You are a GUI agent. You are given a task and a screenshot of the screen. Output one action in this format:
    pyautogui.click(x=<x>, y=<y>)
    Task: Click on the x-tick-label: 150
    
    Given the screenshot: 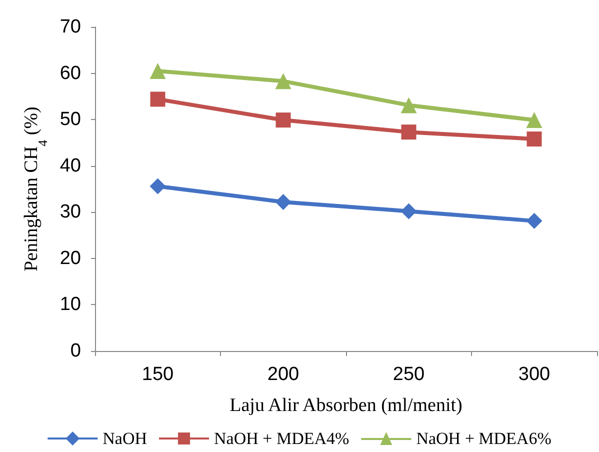 What is the action you would take?
    pyautogui.click(x=158, y=374)
    